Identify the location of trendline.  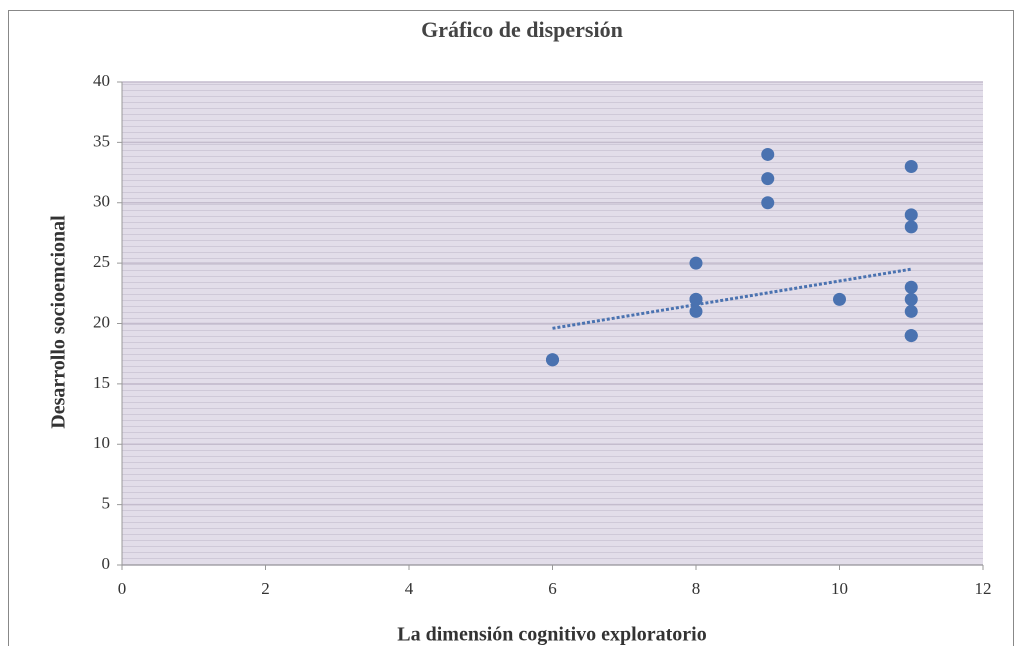
(732, 298).